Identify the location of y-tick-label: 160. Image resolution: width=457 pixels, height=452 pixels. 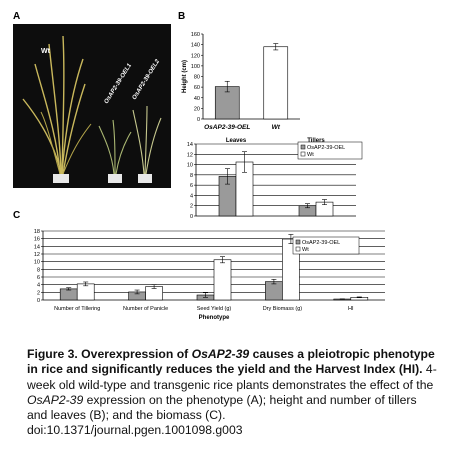
(195, 35).